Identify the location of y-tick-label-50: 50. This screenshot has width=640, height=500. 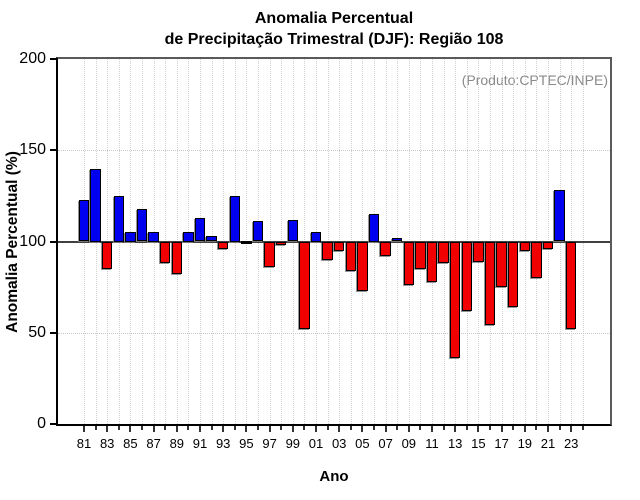
(37, 332).